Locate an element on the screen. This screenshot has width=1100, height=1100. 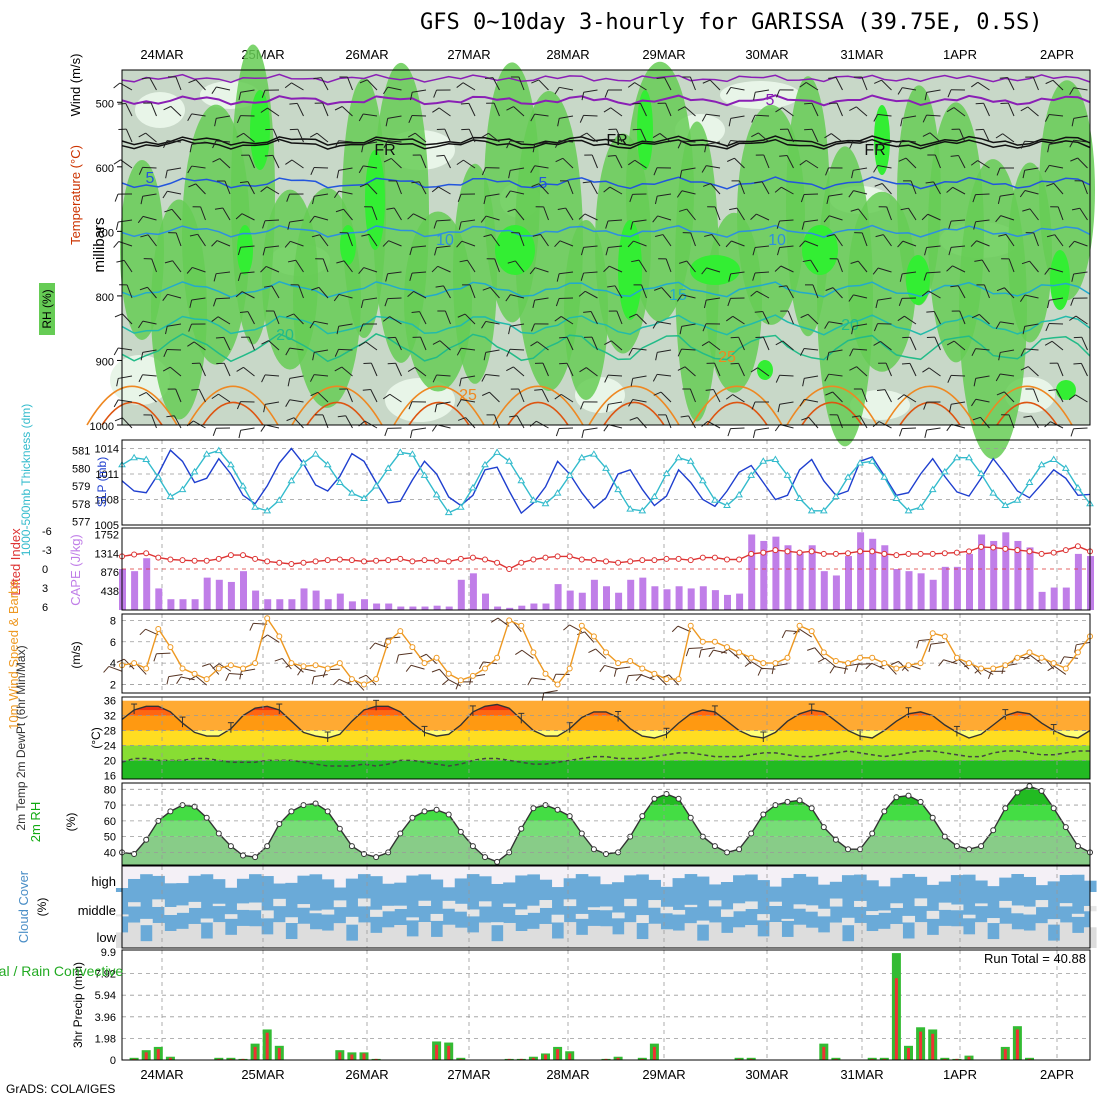
date-label-bottom-3: 27MAR is located at coordinates (469, 1074).